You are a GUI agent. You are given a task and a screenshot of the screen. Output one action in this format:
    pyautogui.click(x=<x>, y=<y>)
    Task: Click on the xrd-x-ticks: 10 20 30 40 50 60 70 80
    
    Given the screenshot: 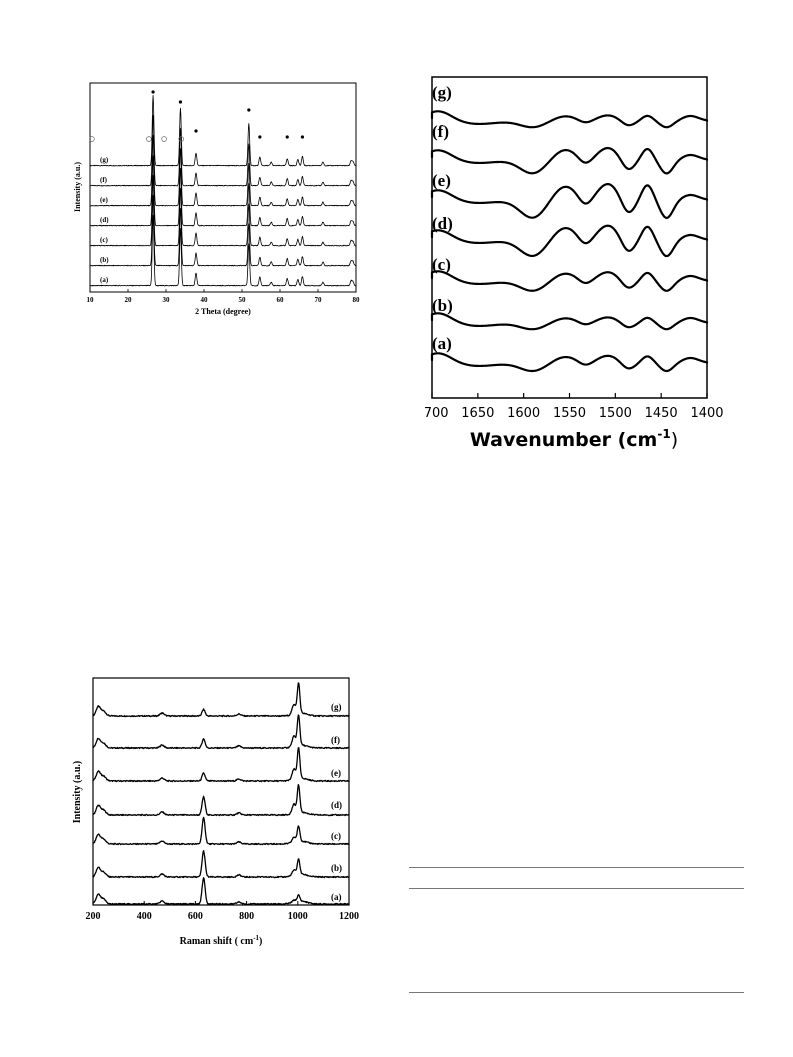 What is the action you would take?
    pyautogui.click(x=224, y=296)
    